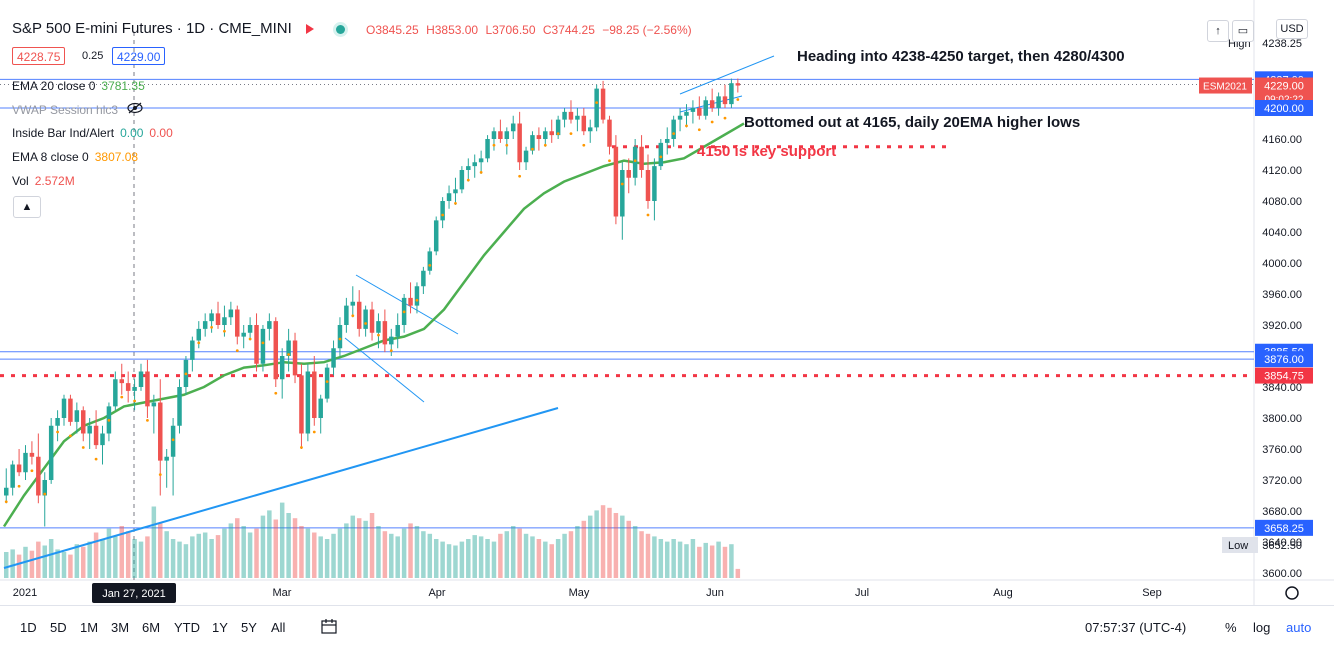  I want to click on time-tick-label: Jul, so click(862, 593).